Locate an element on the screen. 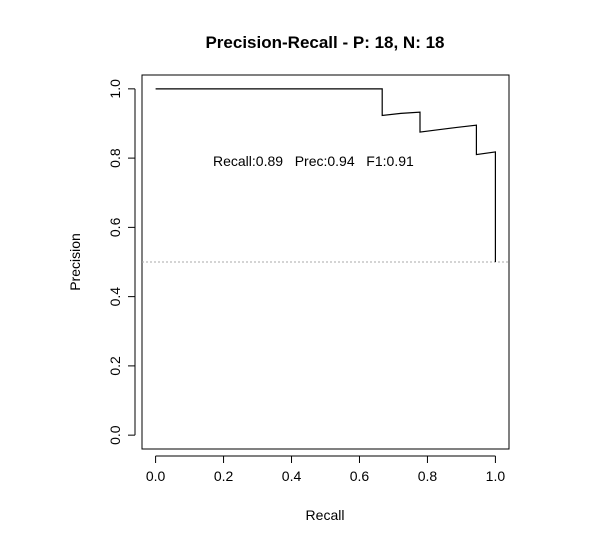 The width and height of the screenshot is (612, 544). x-tick-label: 0.6 is located at coordinates (360, 476).